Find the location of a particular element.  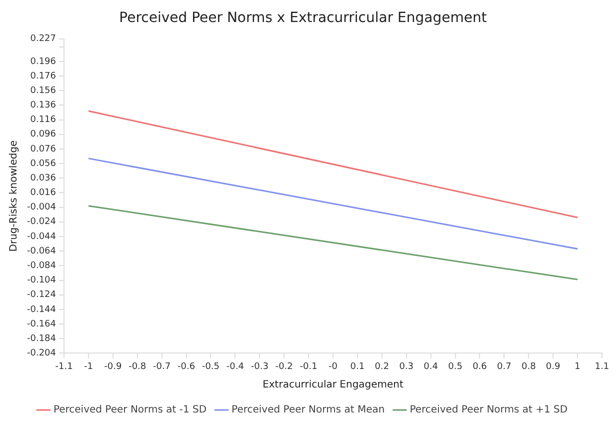

y-tick-label: 0.176 is located at coordinates (43, 76).